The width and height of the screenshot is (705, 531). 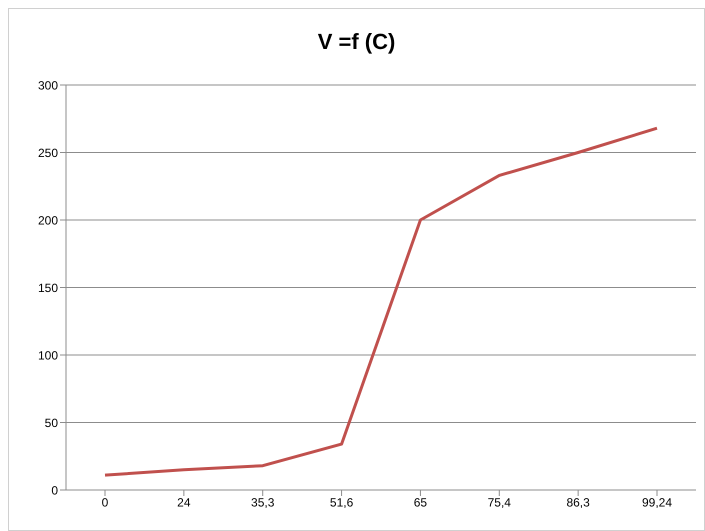 I want to click on y-tick-label: 100, so click(x=48, y=355).